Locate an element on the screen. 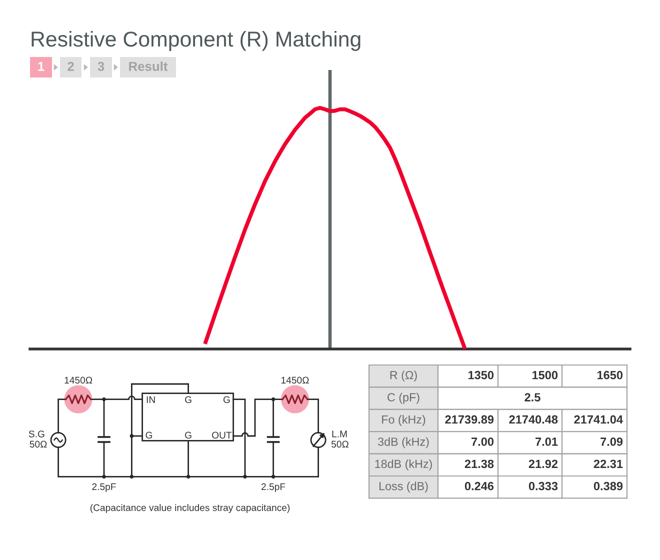  text: 0.246 is located at coordinates (479, 486).